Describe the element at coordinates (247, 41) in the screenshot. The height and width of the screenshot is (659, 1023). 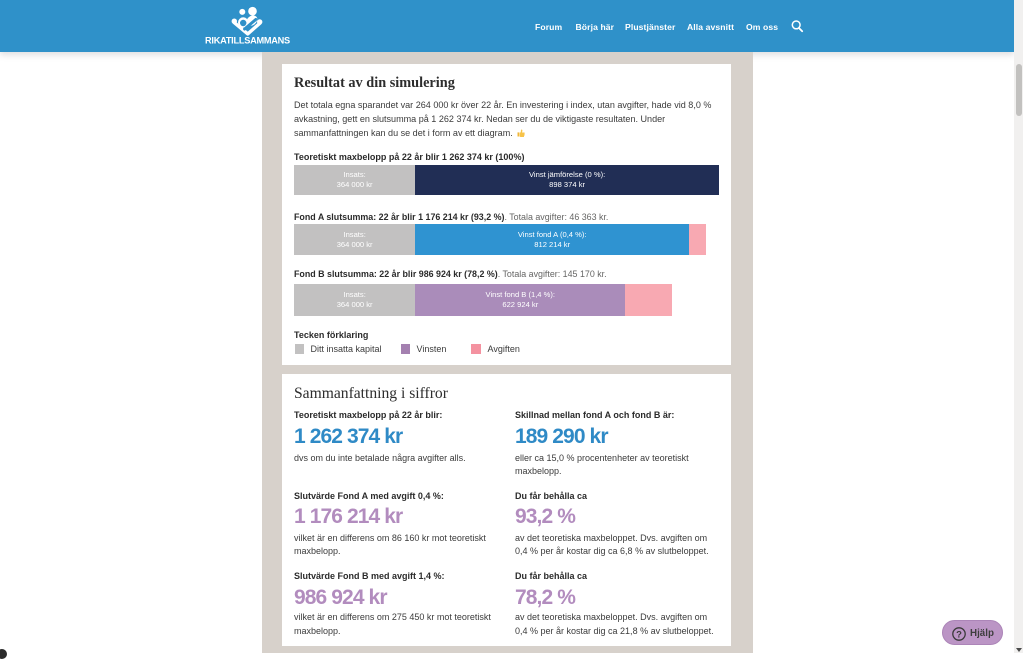
I see `svg-text: RIKATILLSAMMANS` at that location.